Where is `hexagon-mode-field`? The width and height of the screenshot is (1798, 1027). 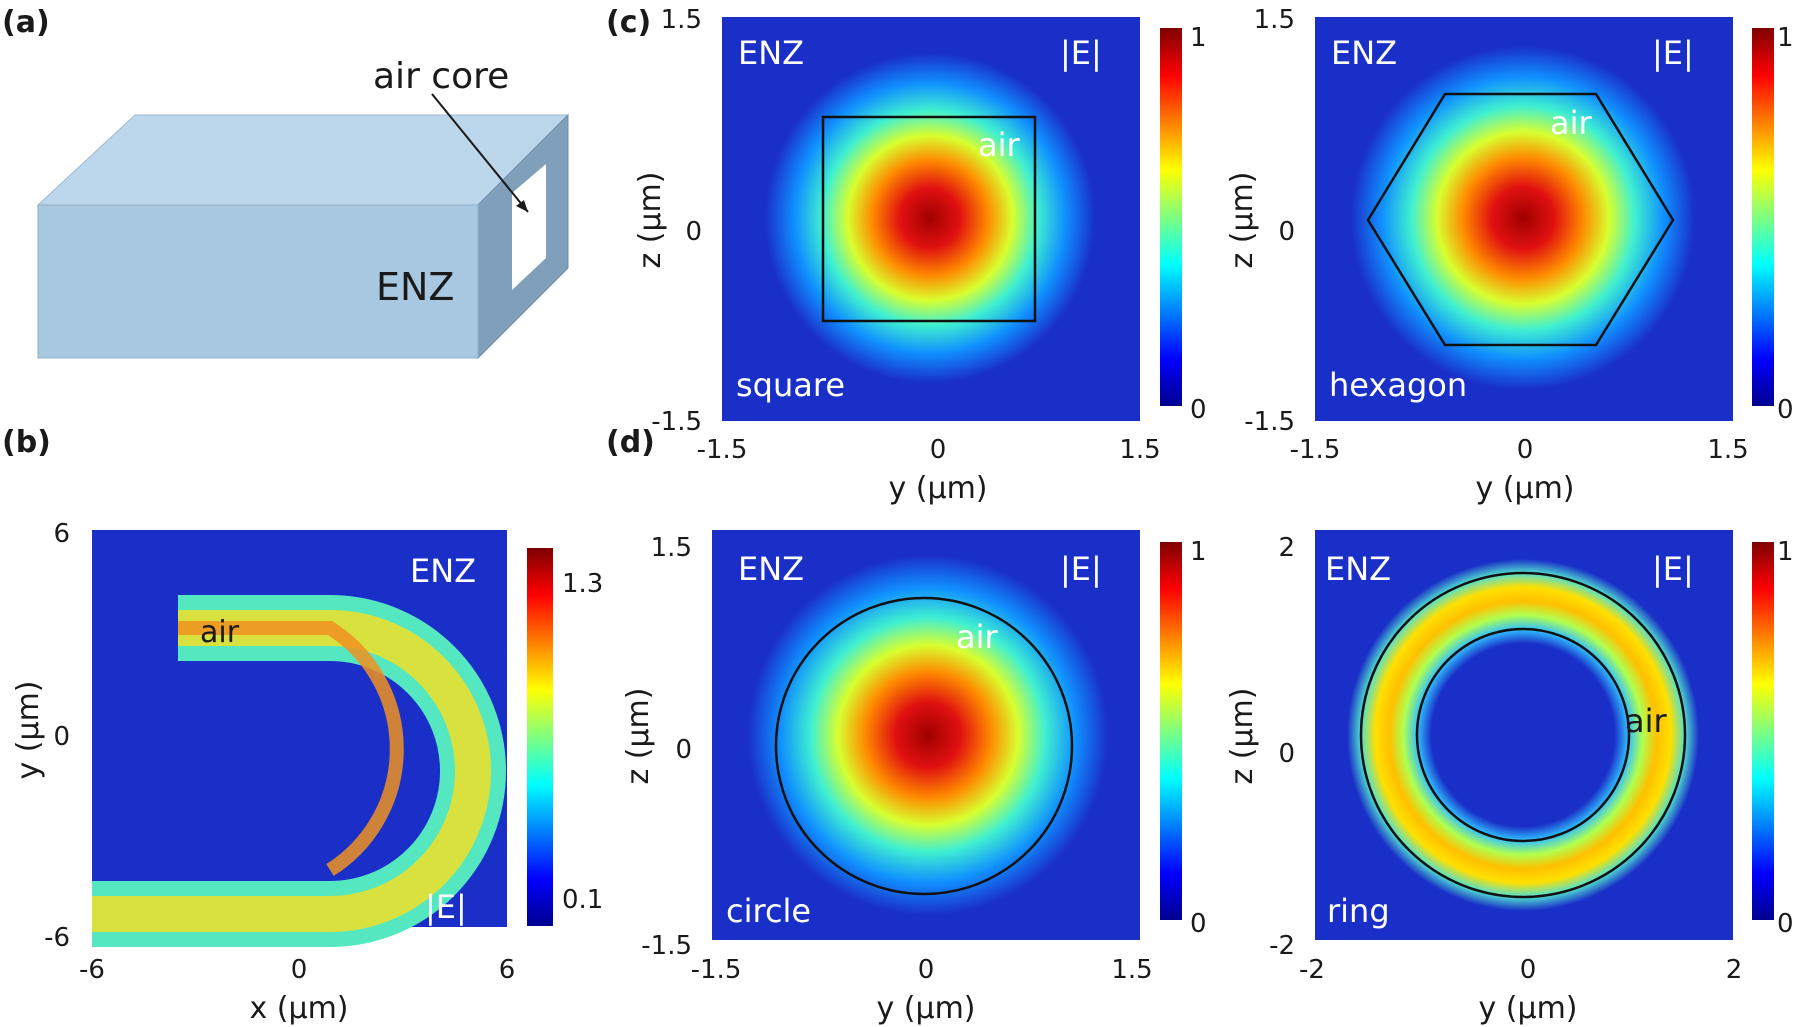 hexagon-mode-field is located at coordinates (1523, 218).